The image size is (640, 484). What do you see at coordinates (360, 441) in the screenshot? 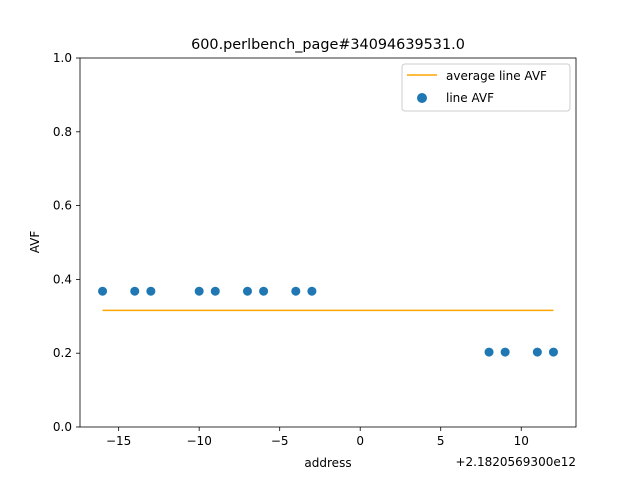
I see `x-tick-label: 0` at bounding box center [360, 441].